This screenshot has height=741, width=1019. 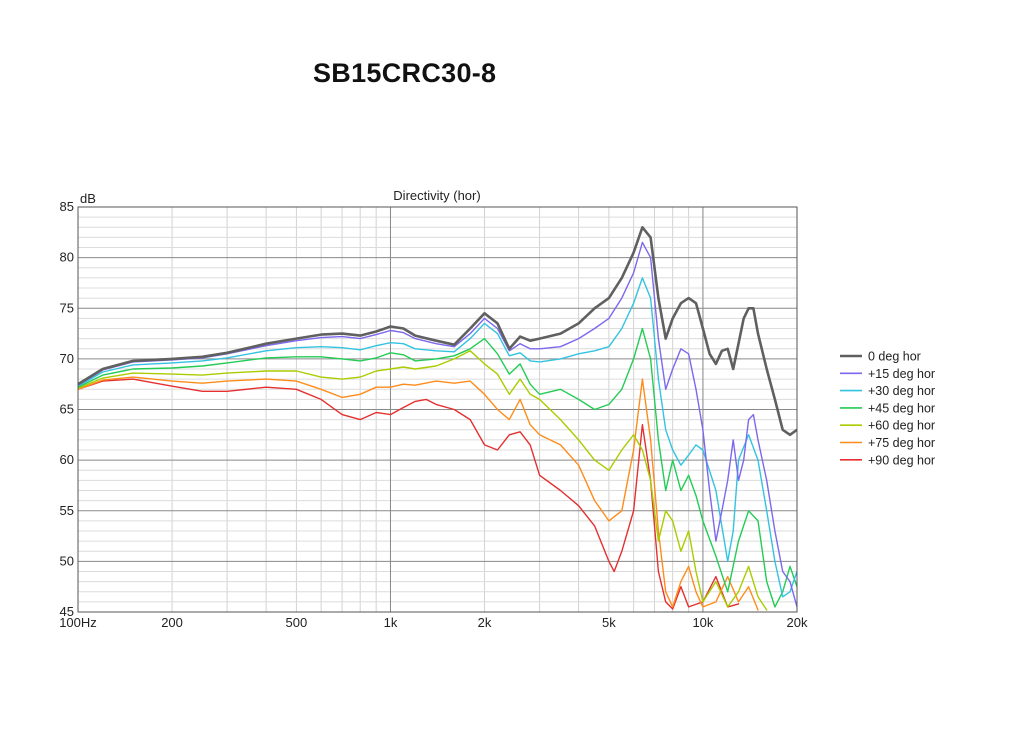 What do you see at coordinates (901, 443) in the screenshot?
I see `legend-label: +75 deg hor` at bounding box center [901, 443].